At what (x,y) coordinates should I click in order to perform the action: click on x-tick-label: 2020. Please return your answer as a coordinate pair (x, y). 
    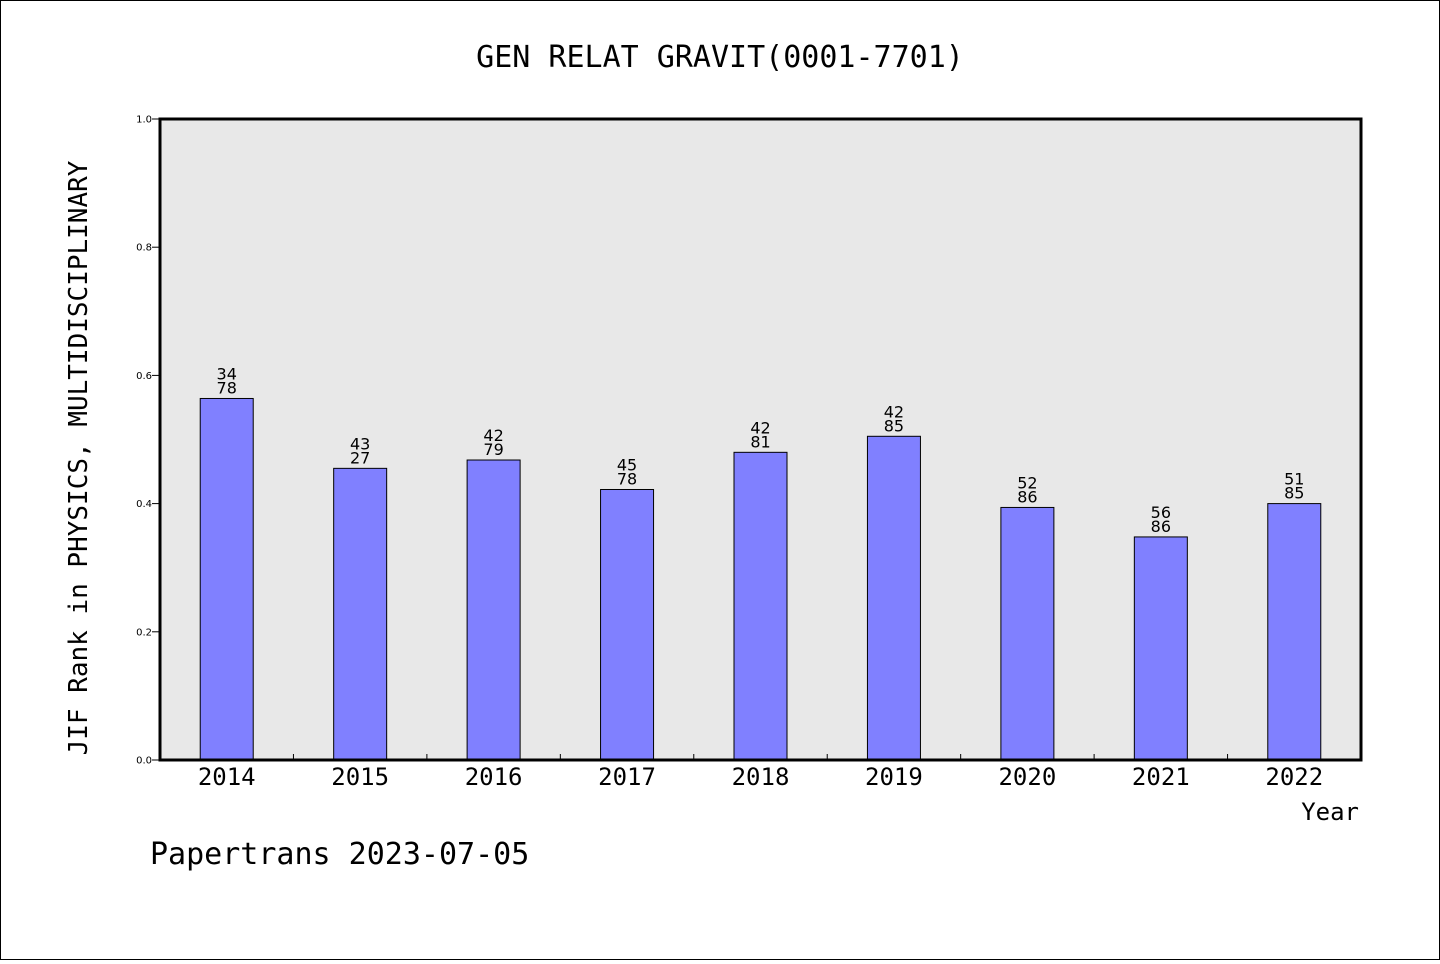
    Looking at the image, I should click on (1027, 777).